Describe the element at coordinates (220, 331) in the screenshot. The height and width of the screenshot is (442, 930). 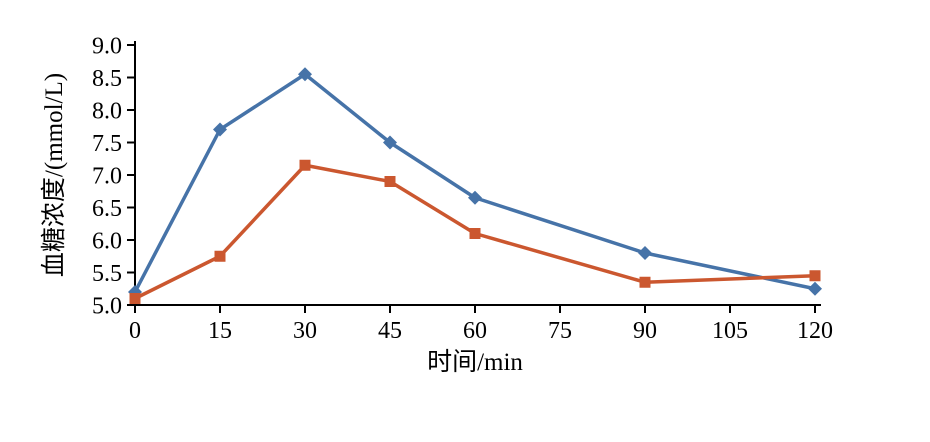
I see `x-tick-label: 15` at that location.